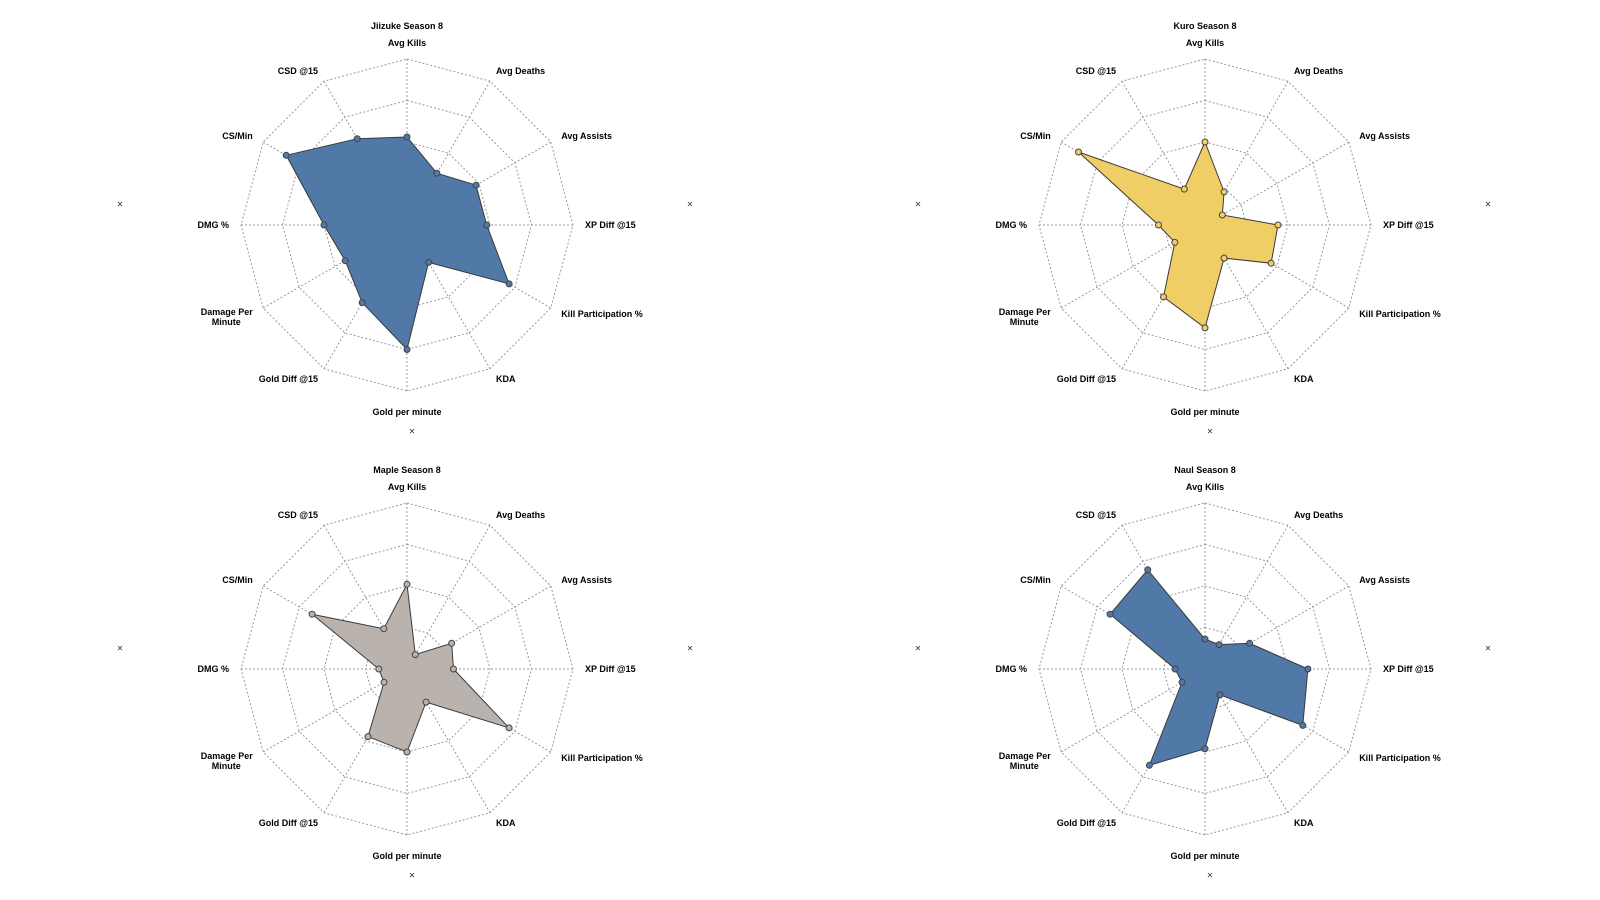 The width and height of the screenshot is (1600, 900). Describe the element at coordinates (1205, 470) in the screenshot. I see `chart-title: Naul Season 8` at that location.